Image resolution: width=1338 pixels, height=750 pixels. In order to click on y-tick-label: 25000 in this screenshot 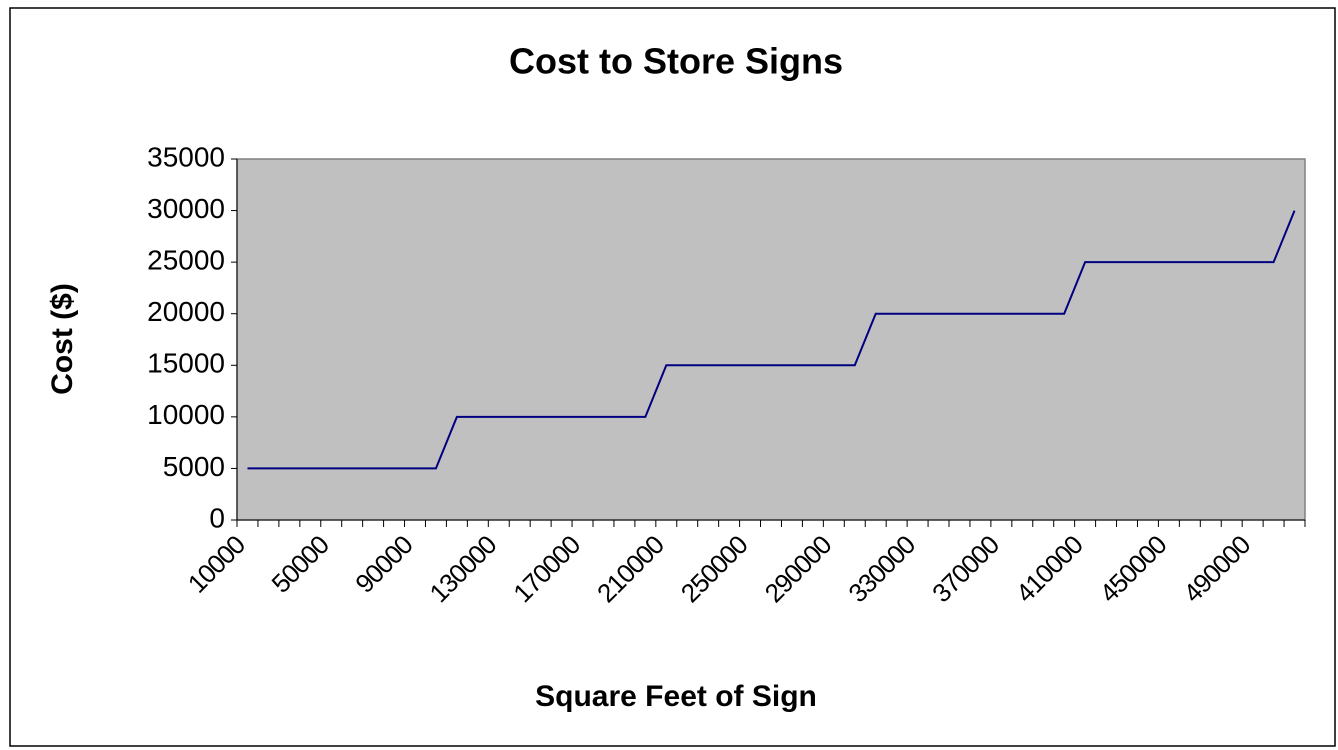, I will do `click(186, 260)`.